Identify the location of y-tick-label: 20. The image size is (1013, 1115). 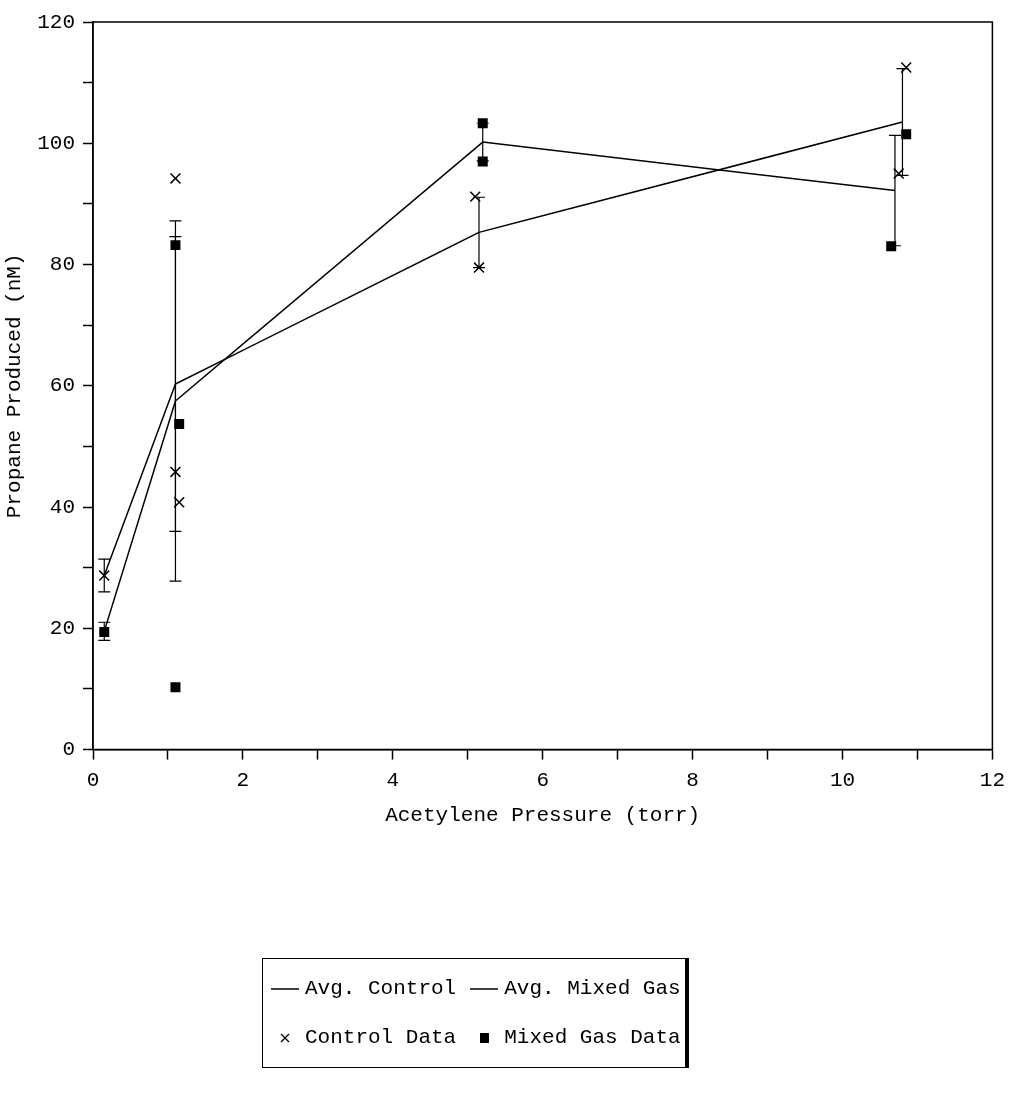
(62, 628).